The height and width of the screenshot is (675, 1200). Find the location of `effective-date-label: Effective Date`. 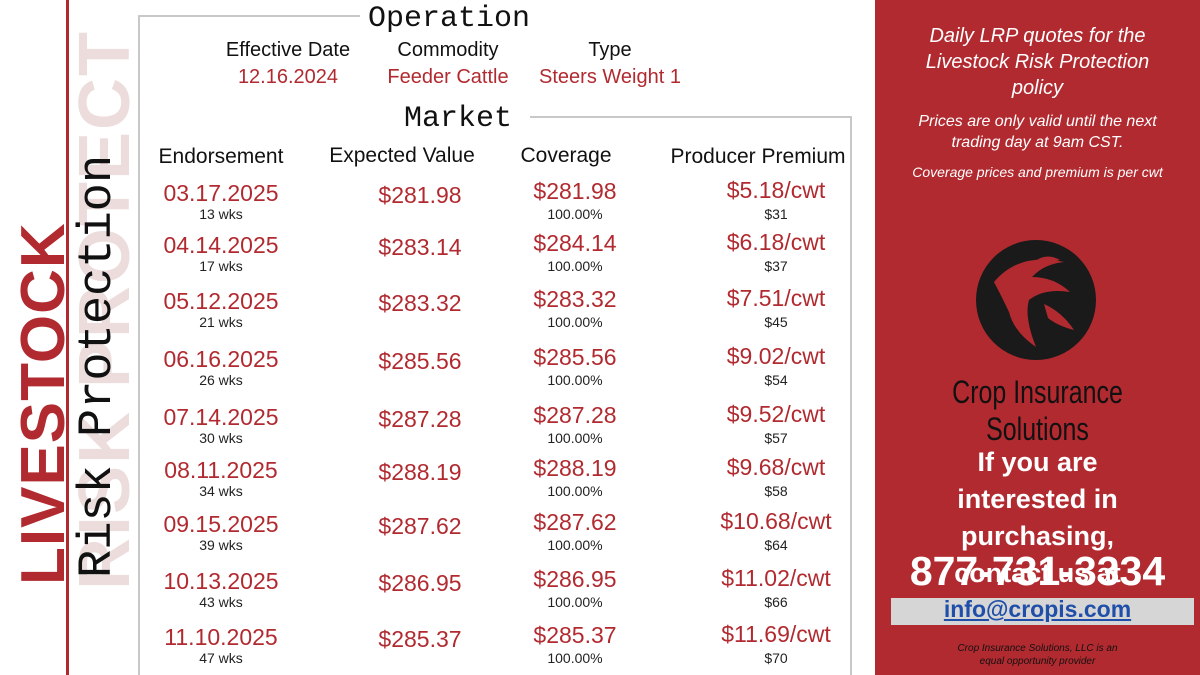

effective-date-label: Effective Date is located at coordinates (288, 50).